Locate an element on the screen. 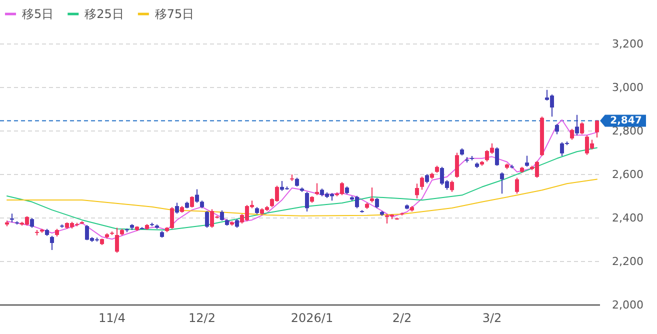 The height and width of the screenshot is (334, 657). x-tick-label: 3/2 is located at coordinates (492, 318).